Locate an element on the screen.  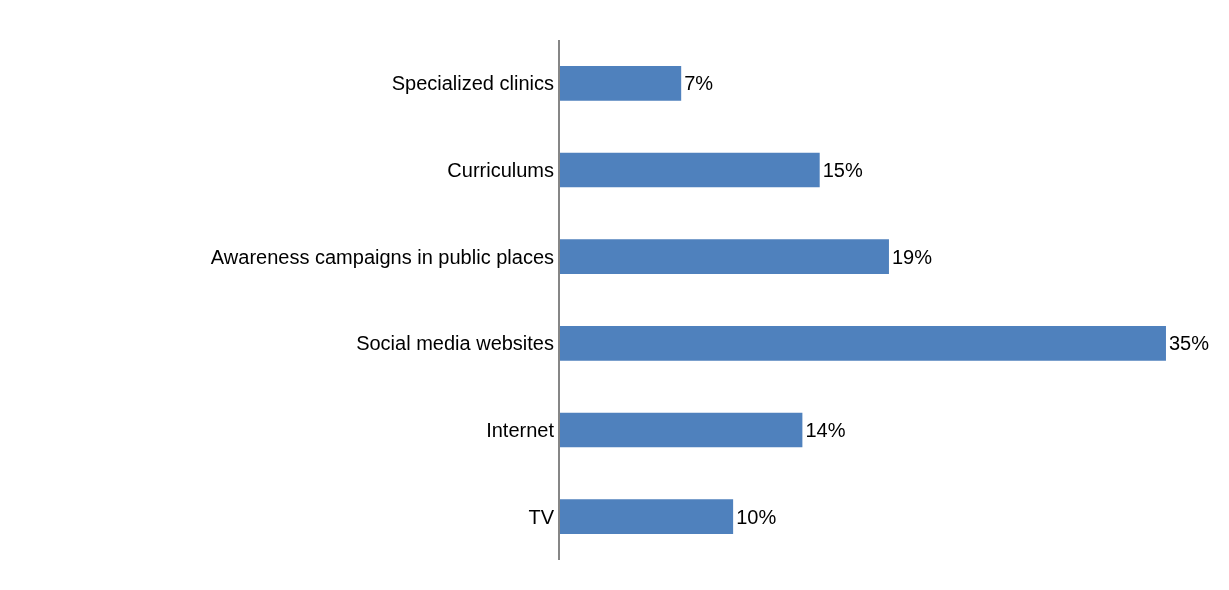
data-label: 10% is located at coordinates (756, 516).